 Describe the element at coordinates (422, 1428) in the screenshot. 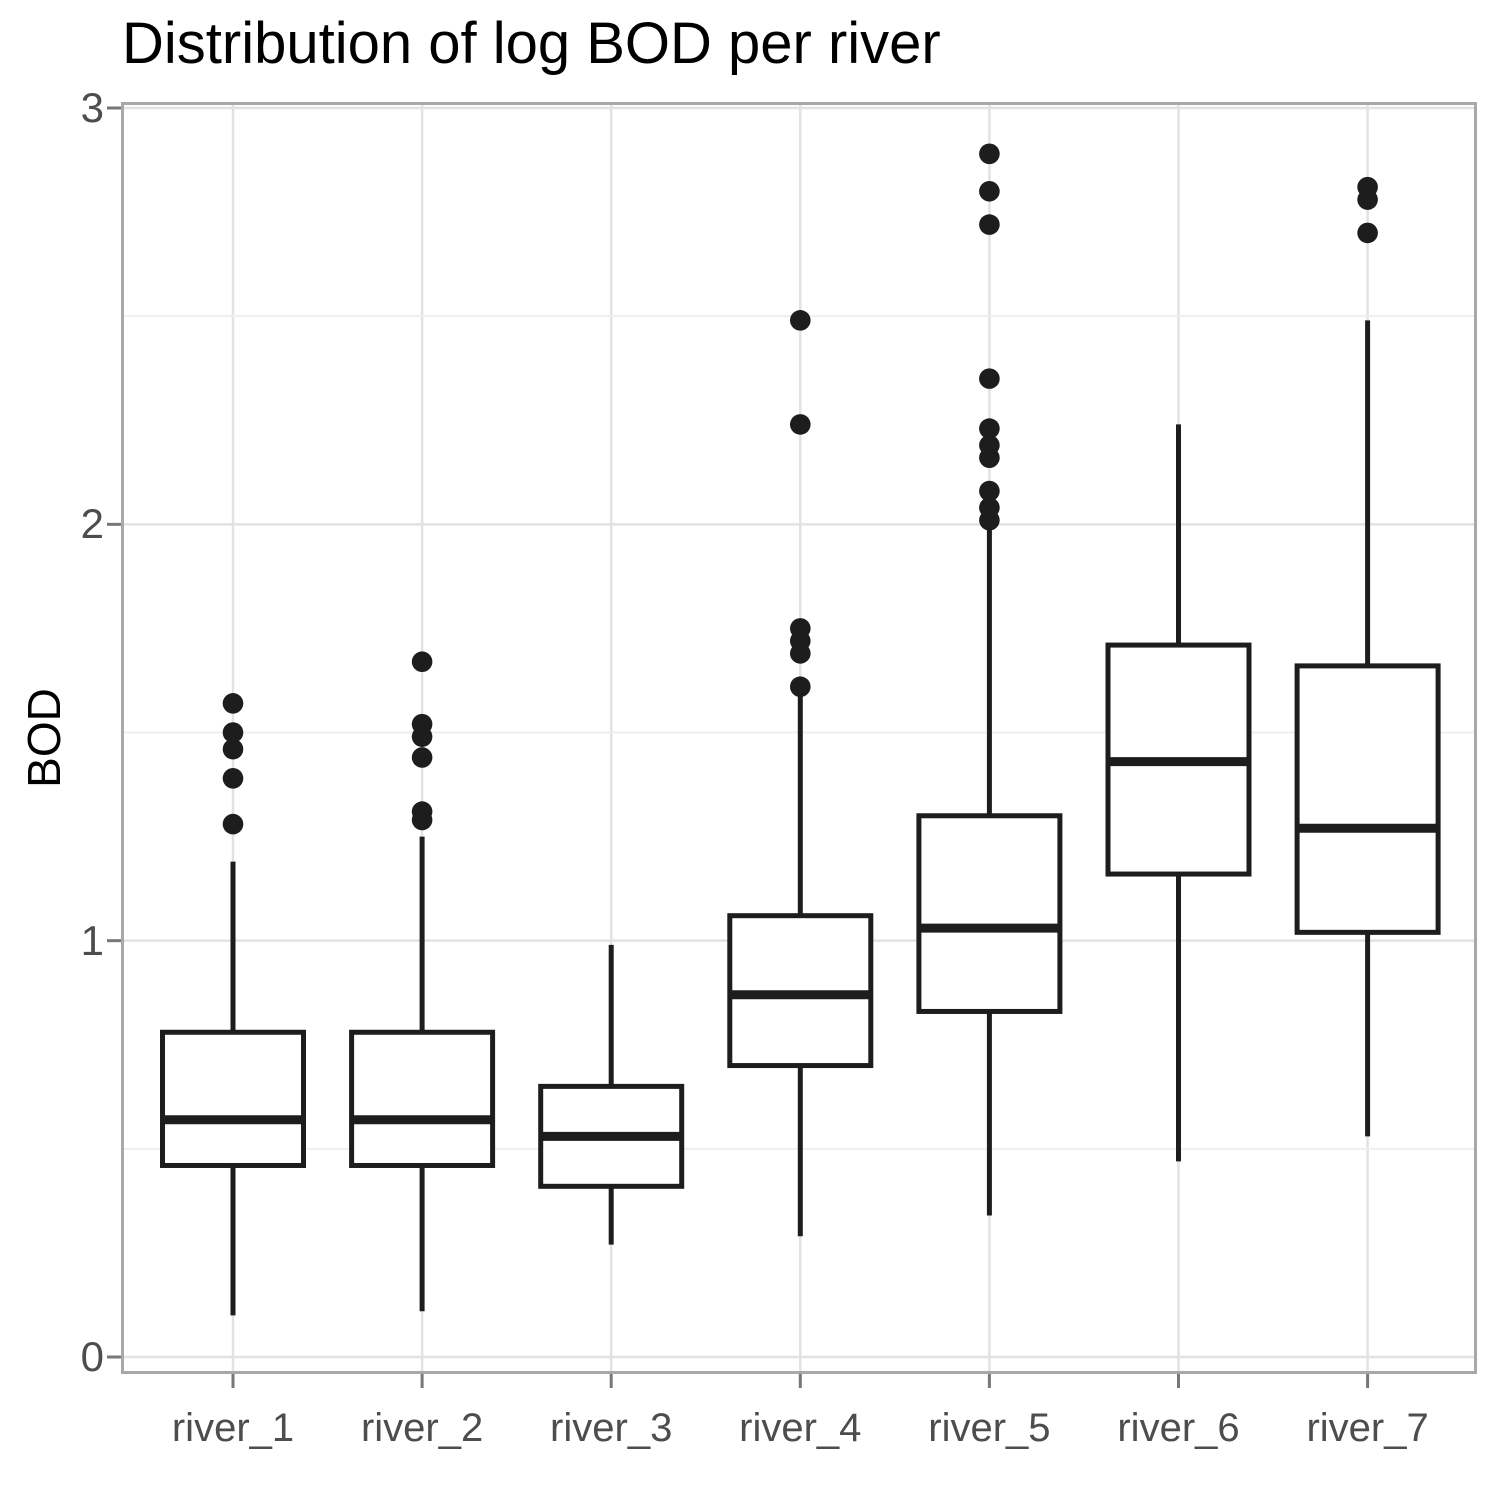

I see `x-tick-label-river_2: river_2` at that location.